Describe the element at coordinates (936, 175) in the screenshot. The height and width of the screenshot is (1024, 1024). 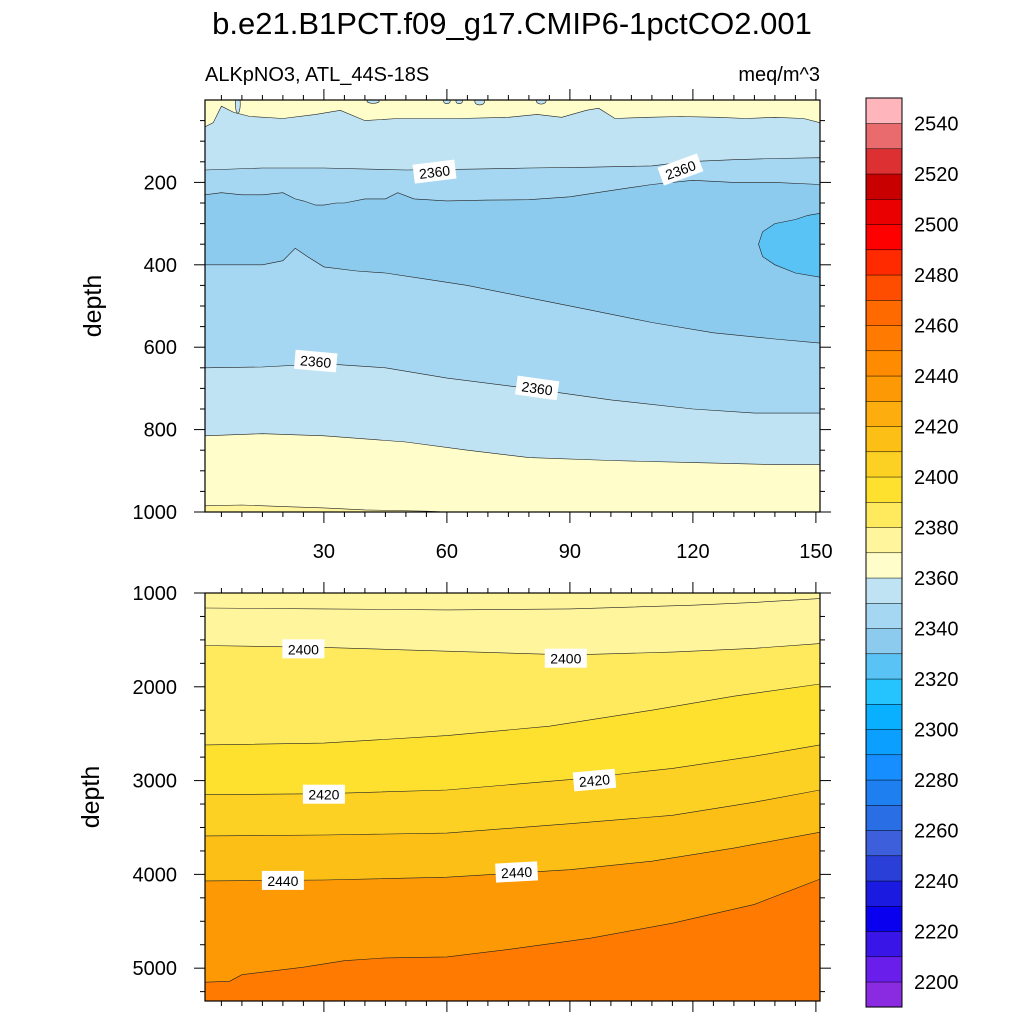
I see `colorbar-label: 2520` at that location.